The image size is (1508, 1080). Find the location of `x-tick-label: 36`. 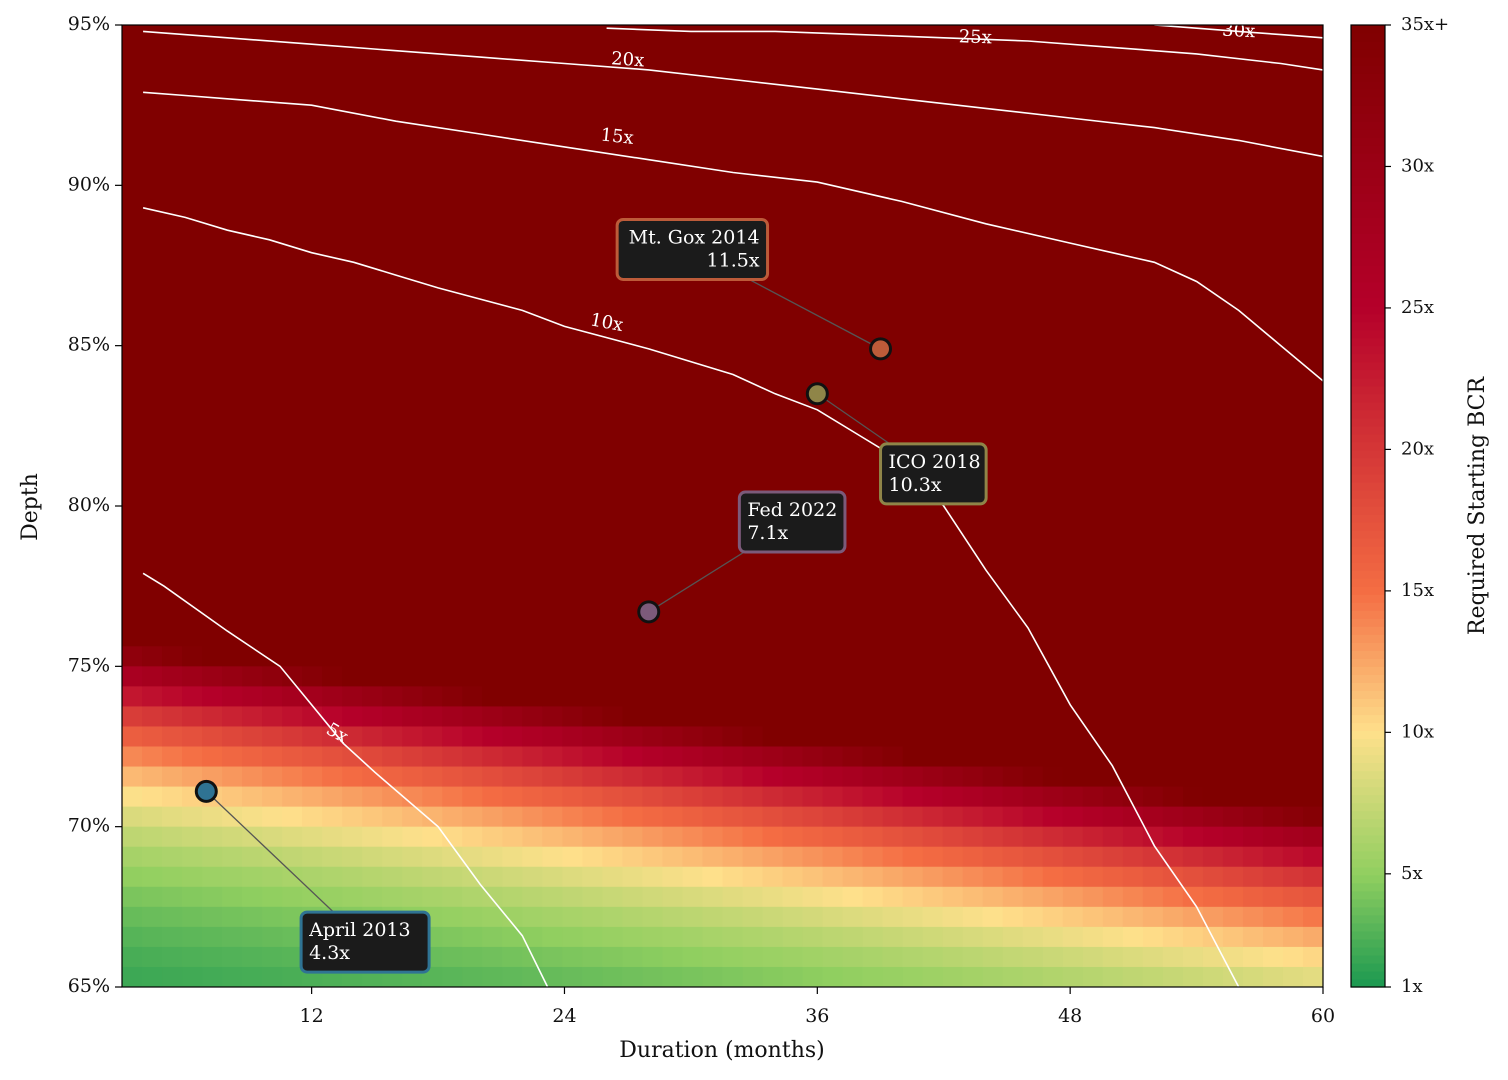

x-tick-label: 36 is located at coordinates (817, 1016).